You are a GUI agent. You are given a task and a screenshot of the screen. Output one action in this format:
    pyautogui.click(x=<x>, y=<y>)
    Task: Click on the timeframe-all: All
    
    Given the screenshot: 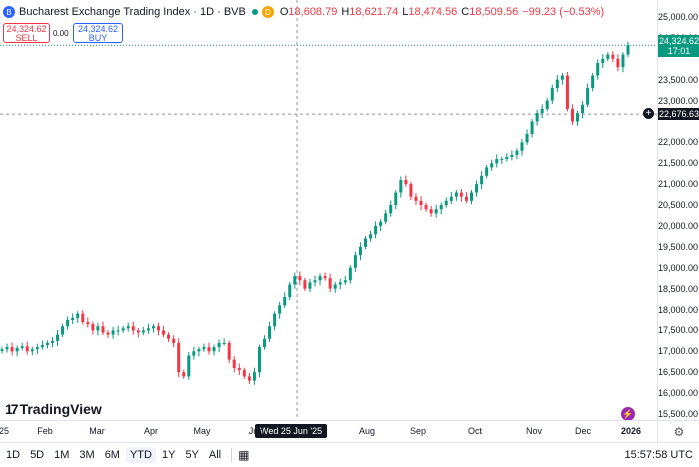 What is the action you would take?
    pyautogui.click(x=215, y=455)
    